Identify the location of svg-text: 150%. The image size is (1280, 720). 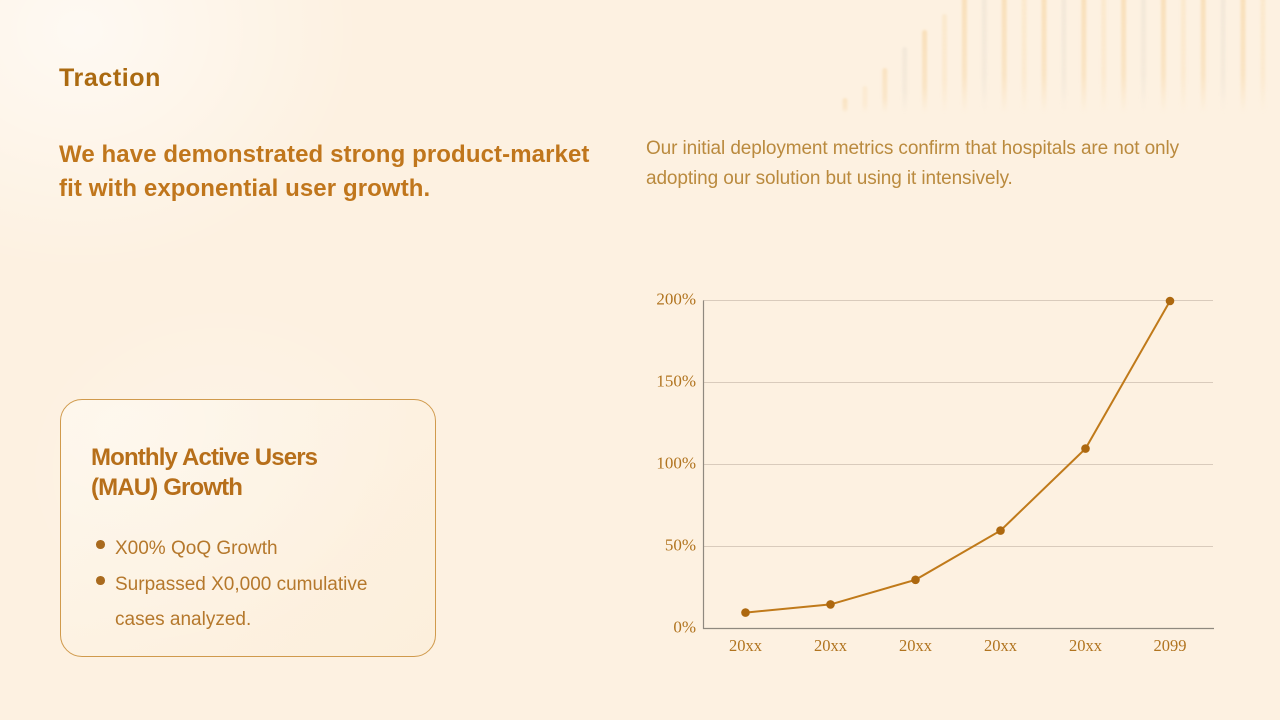
(676, 381).